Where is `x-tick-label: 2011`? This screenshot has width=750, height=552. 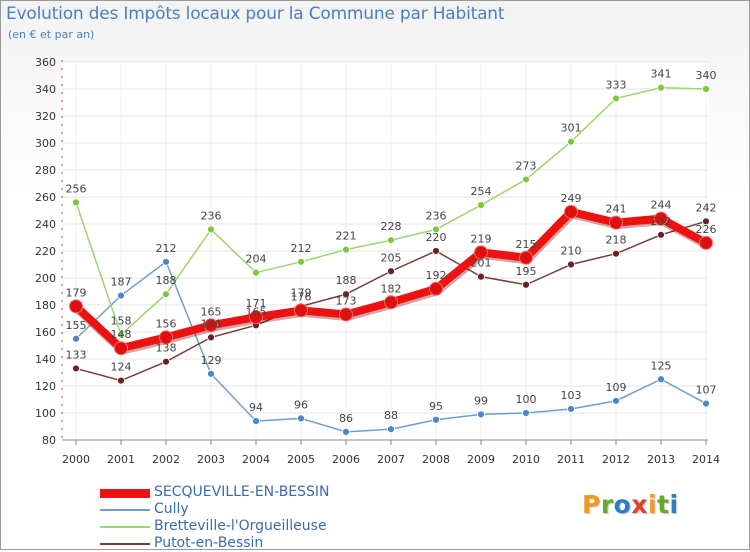 x-tick-label: 2011 is located at coordinates (571, 459).